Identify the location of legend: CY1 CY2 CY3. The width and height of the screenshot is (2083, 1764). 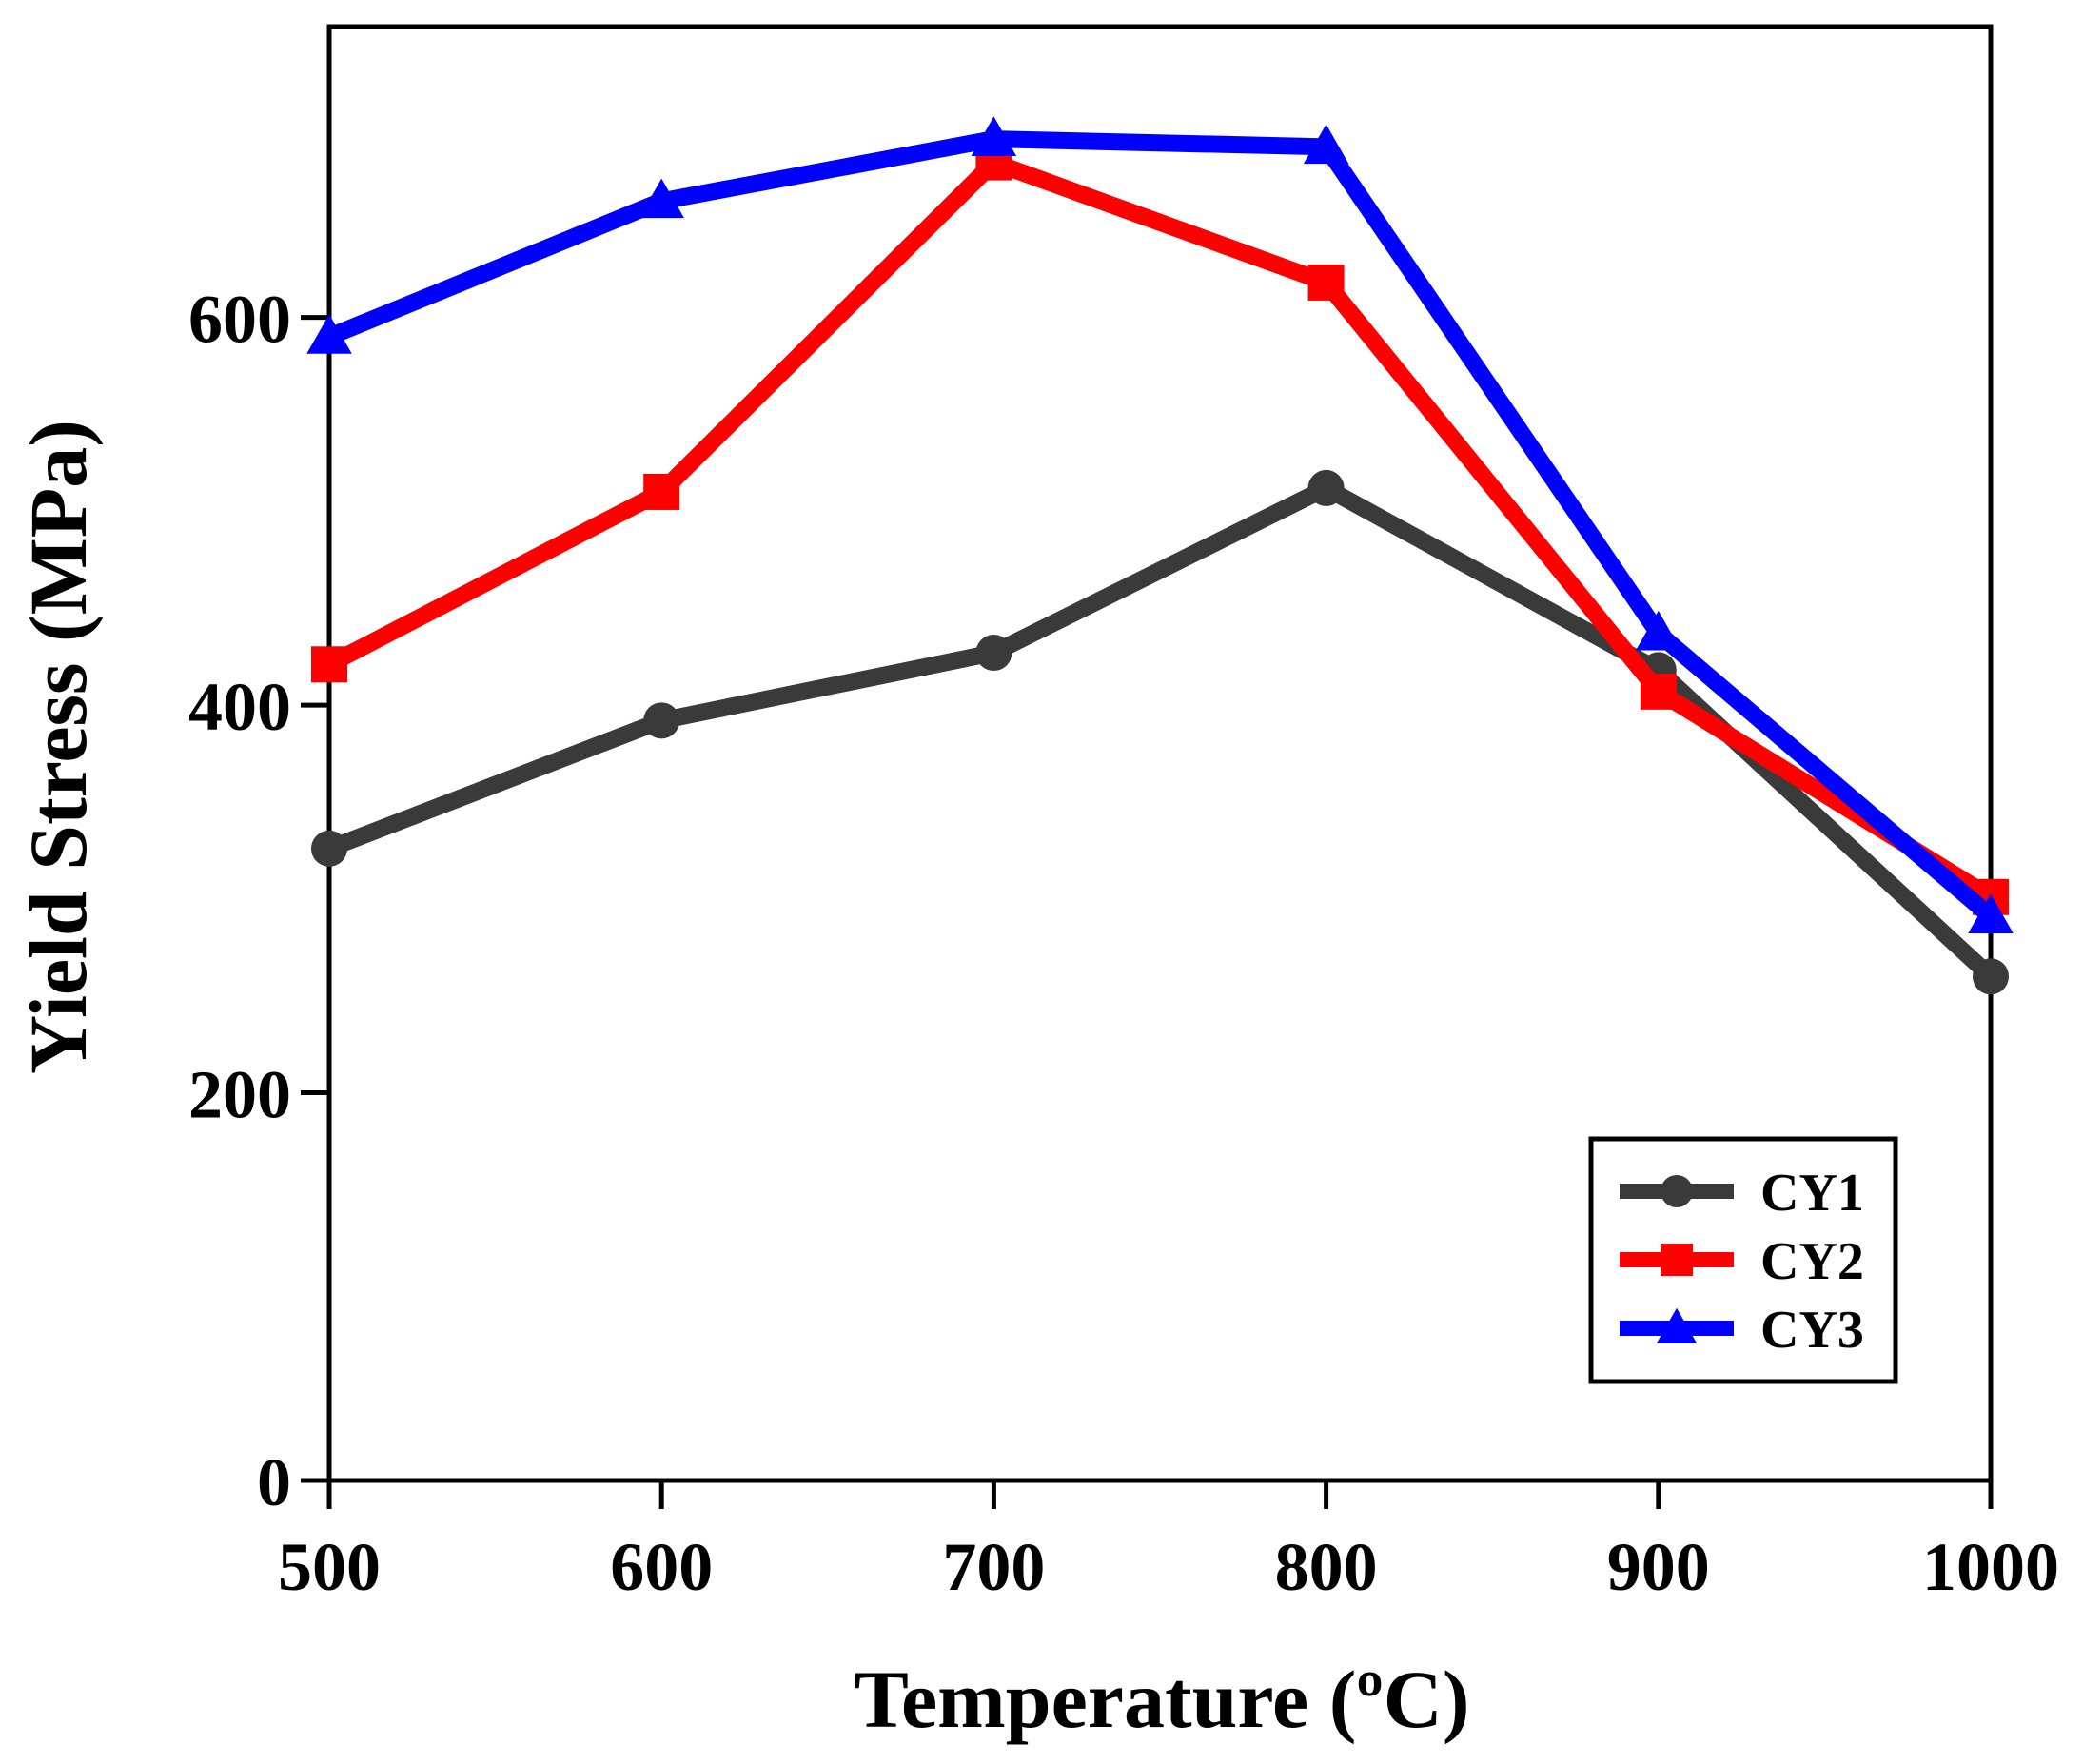
(1743, 1260).